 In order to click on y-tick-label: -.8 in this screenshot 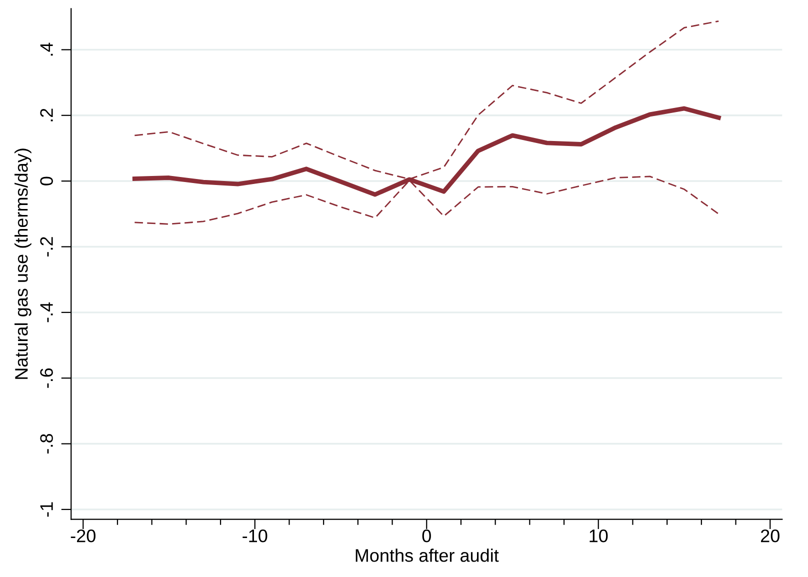, I will do `click(46, 444)`.